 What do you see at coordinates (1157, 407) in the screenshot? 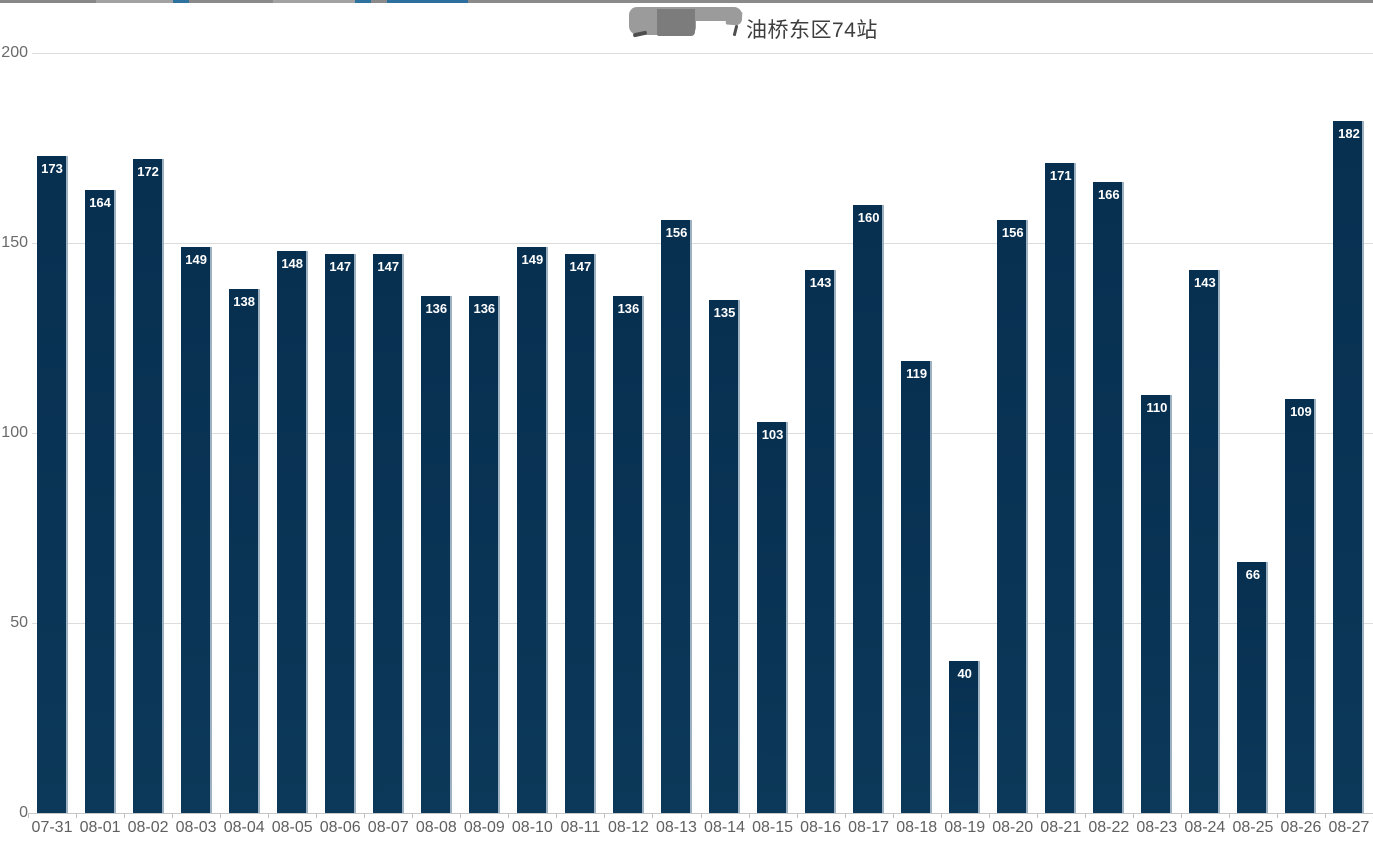
I see `bar-value-label-08-23: 110` at bounding box center [1157, 407].